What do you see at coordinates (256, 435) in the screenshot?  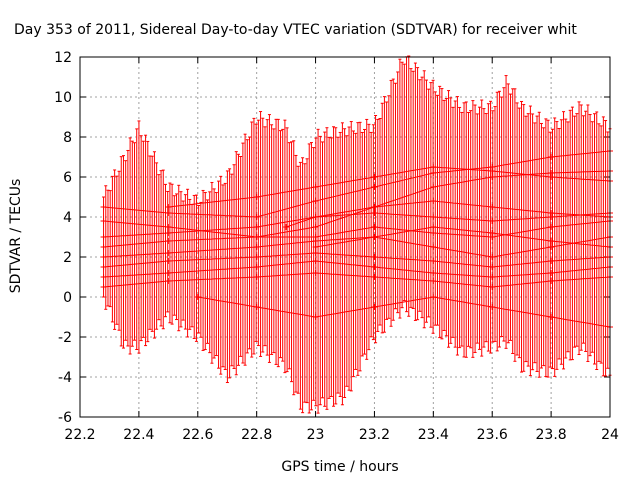 I see `x-tick-label: 22.8` at bounding box center [256, 435].